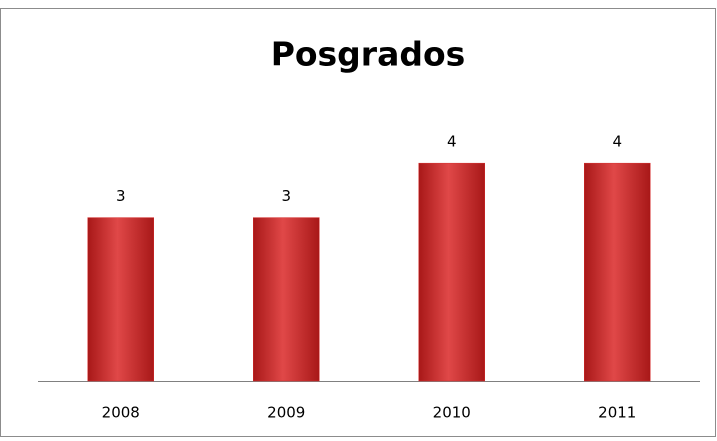 The width and height of the screenshot is (717, 441). What do you see at coordinates (286, 413) in the screenshot?
I see `x-tick-label: 2009` at bounding box center [286, 413].